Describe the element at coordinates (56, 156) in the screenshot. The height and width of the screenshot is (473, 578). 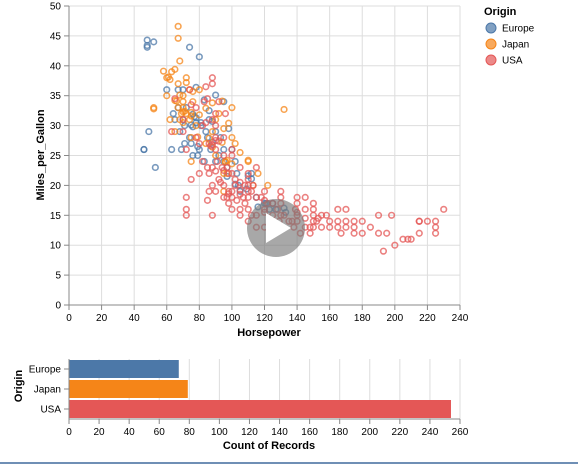
I see `scatter-y-tick-label: 25` at that location.